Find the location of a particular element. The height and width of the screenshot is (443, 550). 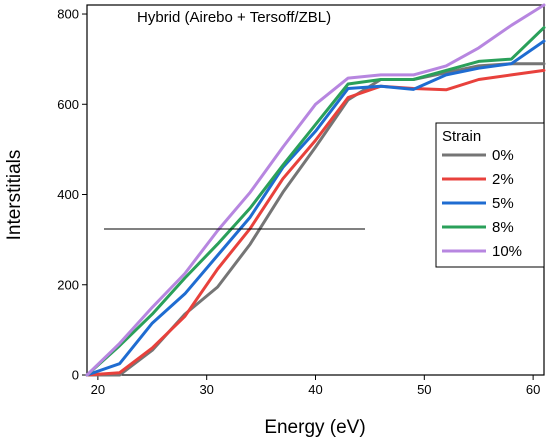

legend-label: 0% is located at coordinates (503, 155).